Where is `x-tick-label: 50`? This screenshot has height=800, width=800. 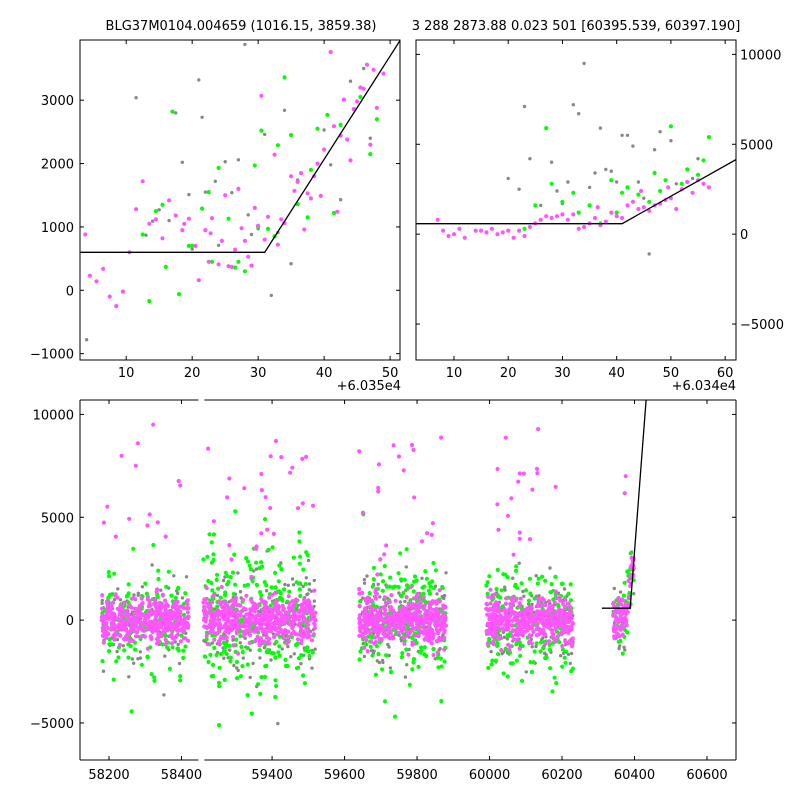 x-tick-label: 50 is located at coordinates (390, 373).